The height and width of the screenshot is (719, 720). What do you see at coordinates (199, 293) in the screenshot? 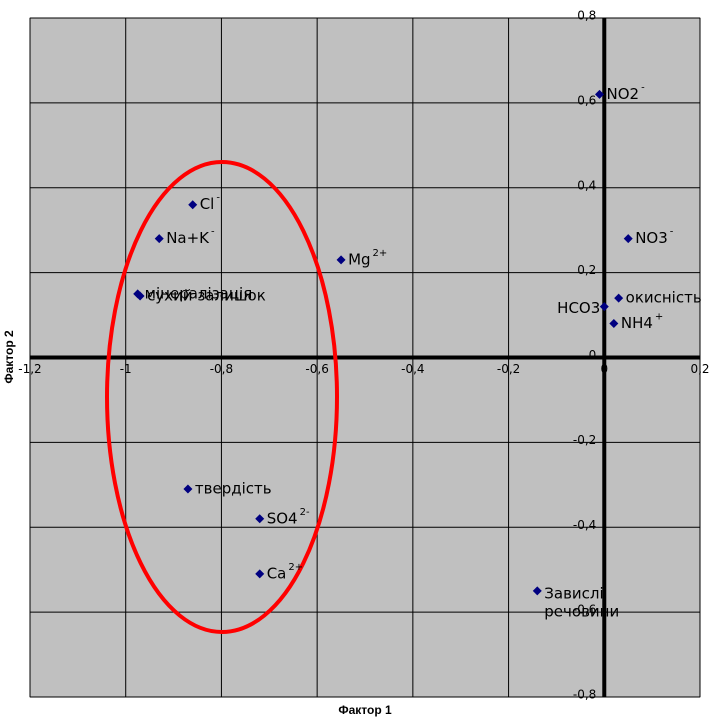
I see `point-label: мінералізація` at bounding box center [199, 293].